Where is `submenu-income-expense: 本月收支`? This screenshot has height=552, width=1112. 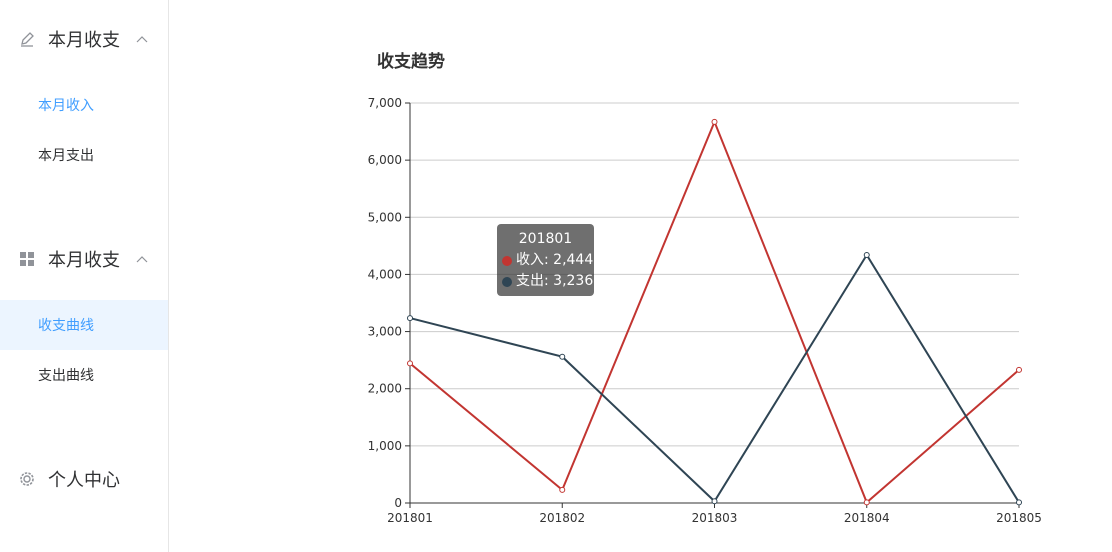
submenu-income-expense: 本月收支 is located at coordinates (84, 39).